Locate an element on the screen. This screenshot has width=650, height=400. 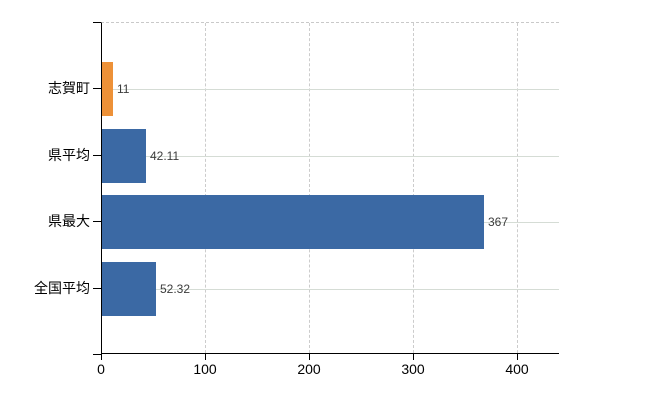
bar-志賀町 is located at coordinates (107, 89).